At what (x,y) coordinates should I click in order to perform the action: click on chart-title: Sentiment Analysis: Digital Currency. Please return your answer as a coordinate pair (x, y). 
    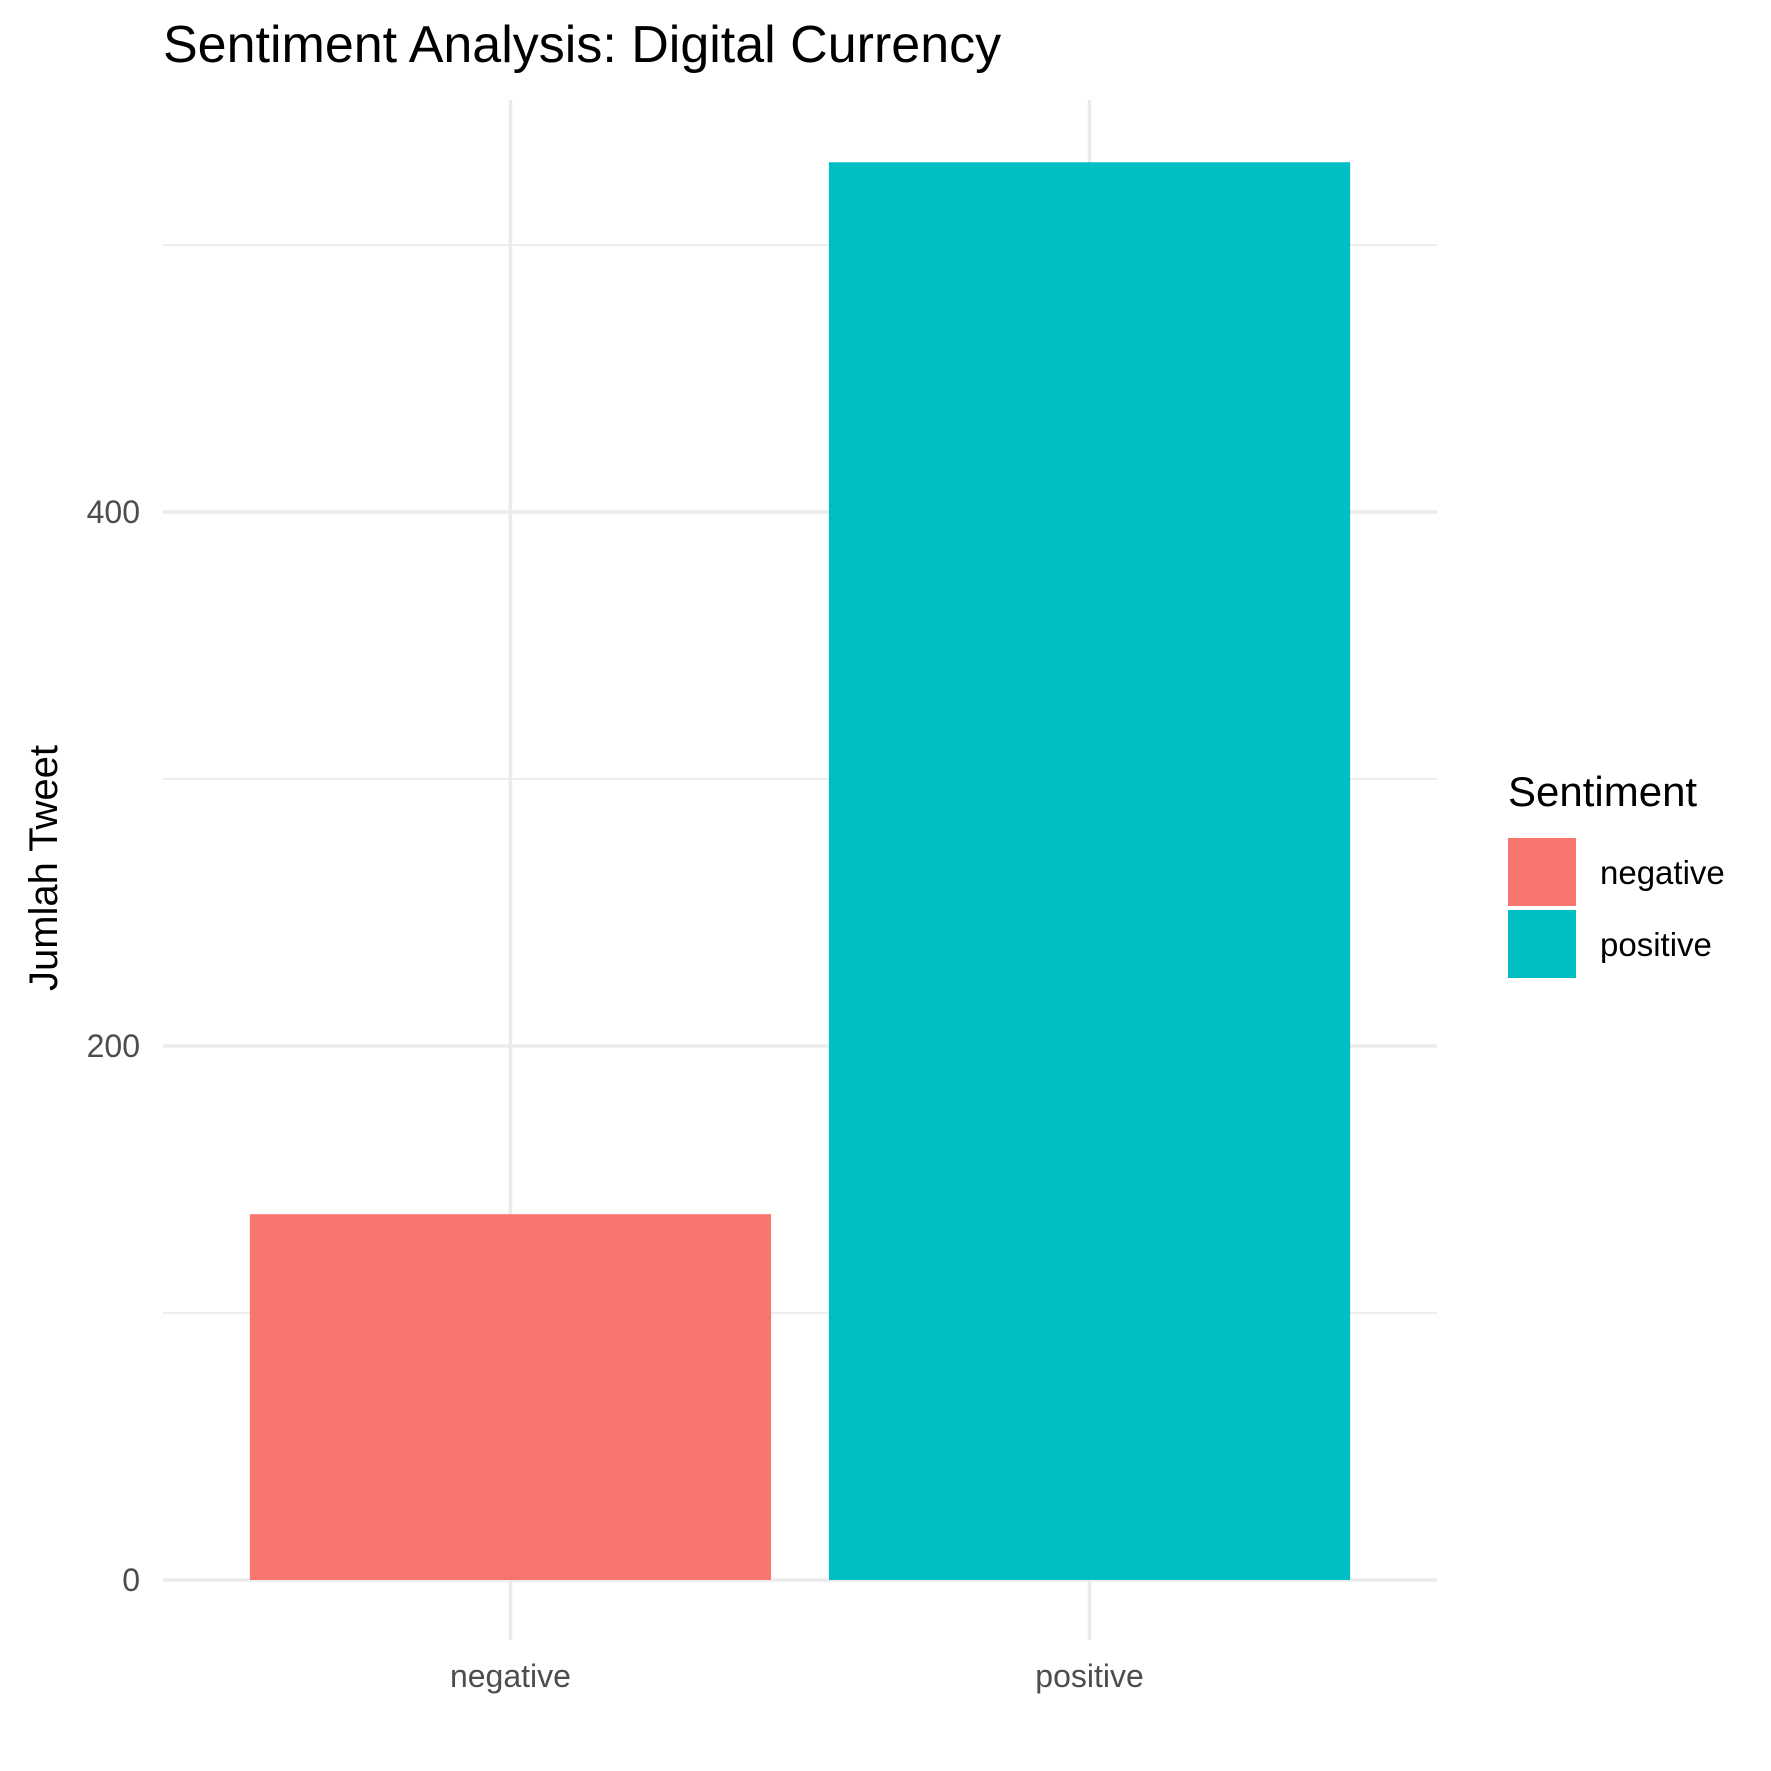
    Looking at the image, I should click on (582, 45).